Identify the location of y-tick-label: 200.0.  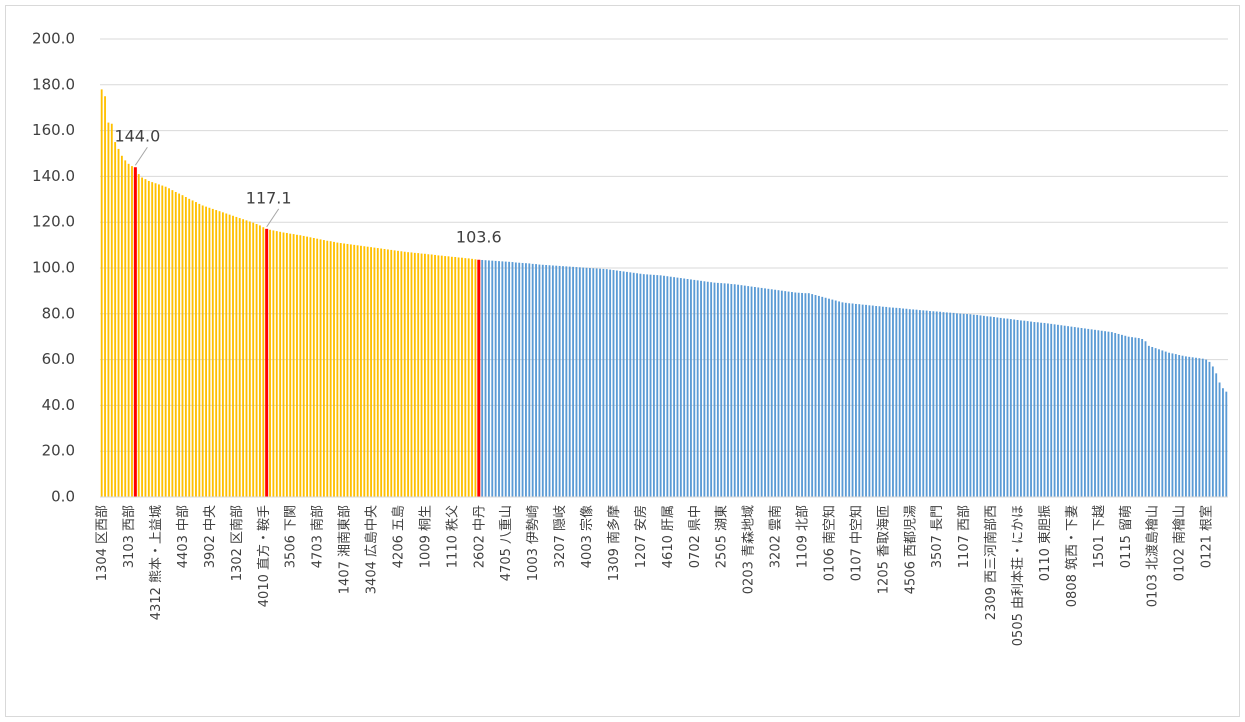
(53, 39).